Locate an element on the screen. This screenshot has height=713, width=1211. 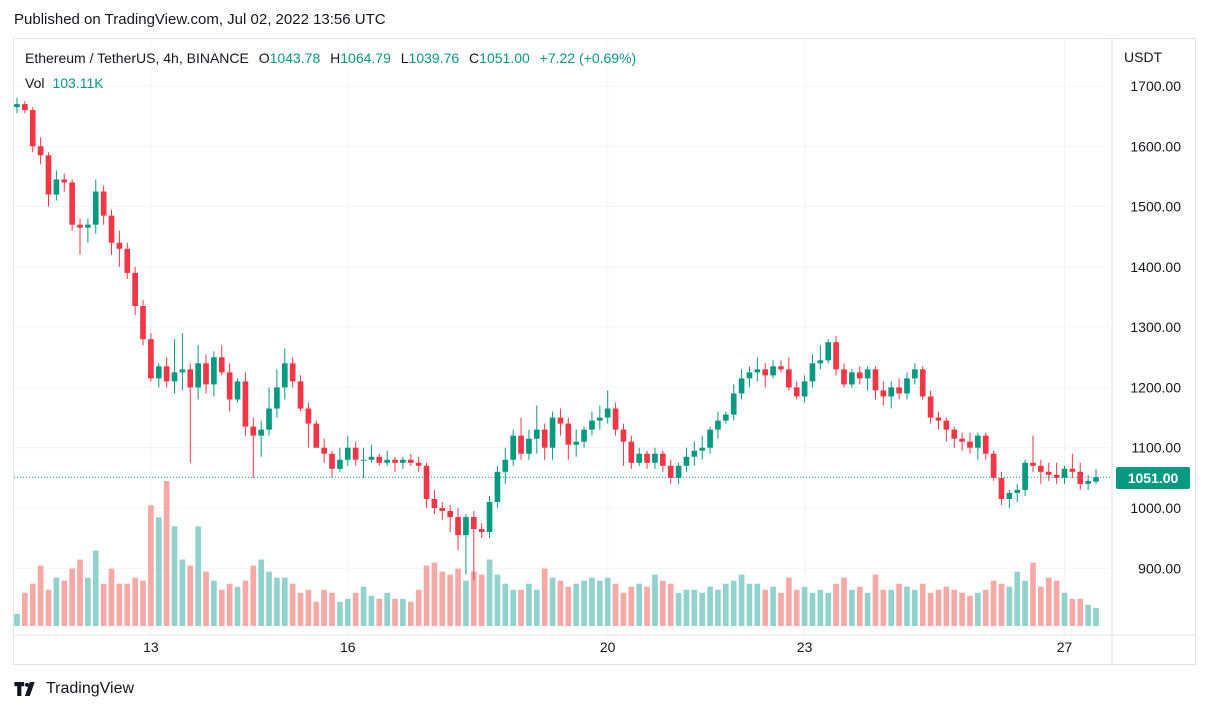
time-tick-label: 27 is located at coordinates (1065, 647).